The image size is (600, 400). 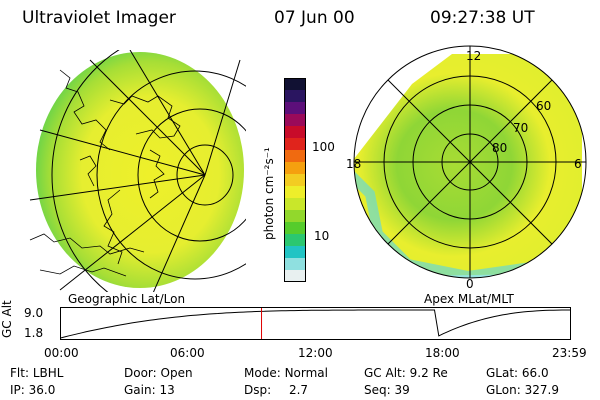 What do you see at coordinates (286, 373) in the screenshot?
I see `info-mode: Mode: Normal` at bounding box center [286, 373].